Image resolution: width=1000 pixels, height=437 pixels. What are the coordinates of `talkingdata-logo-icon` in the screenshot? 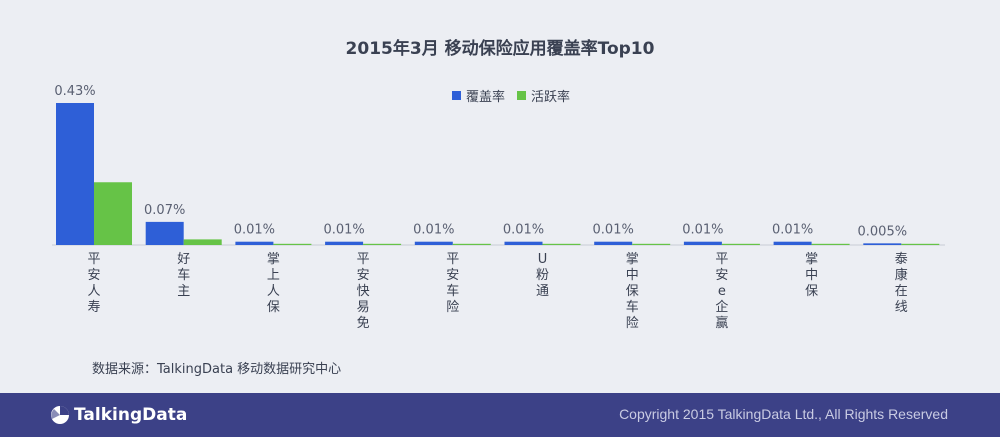 It's located at (60, 415).